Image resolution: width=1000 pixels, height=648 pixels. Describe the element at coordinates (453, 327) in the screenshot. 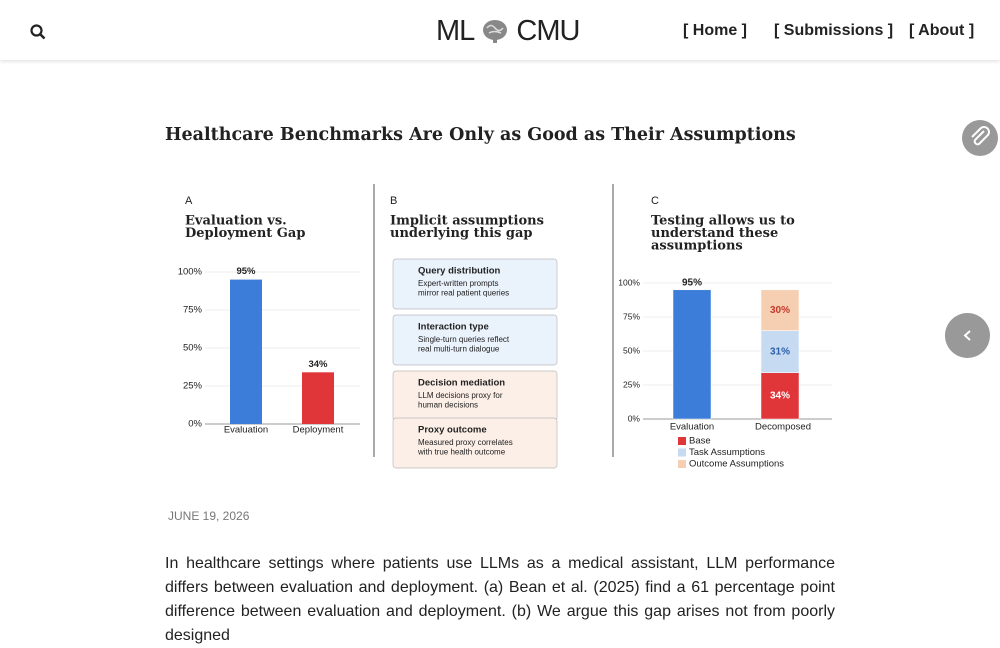

I see `box-title: Interaction type` at that location.